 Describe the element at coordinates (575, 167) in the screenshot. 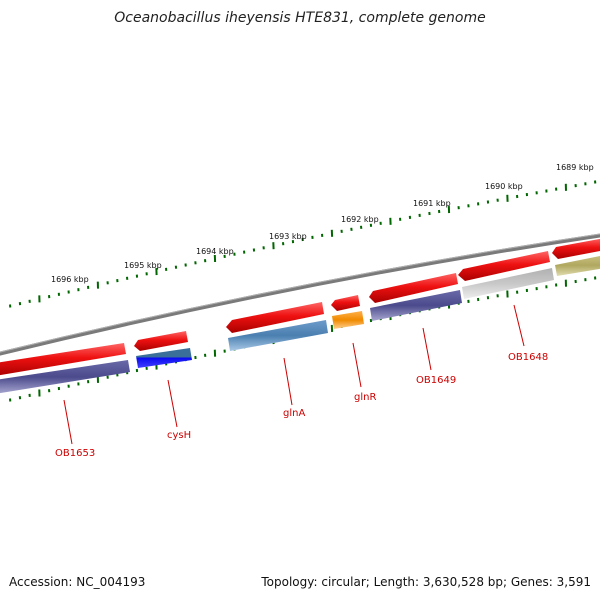

I see `tick-label-1689: 1689 kbp` at that location.